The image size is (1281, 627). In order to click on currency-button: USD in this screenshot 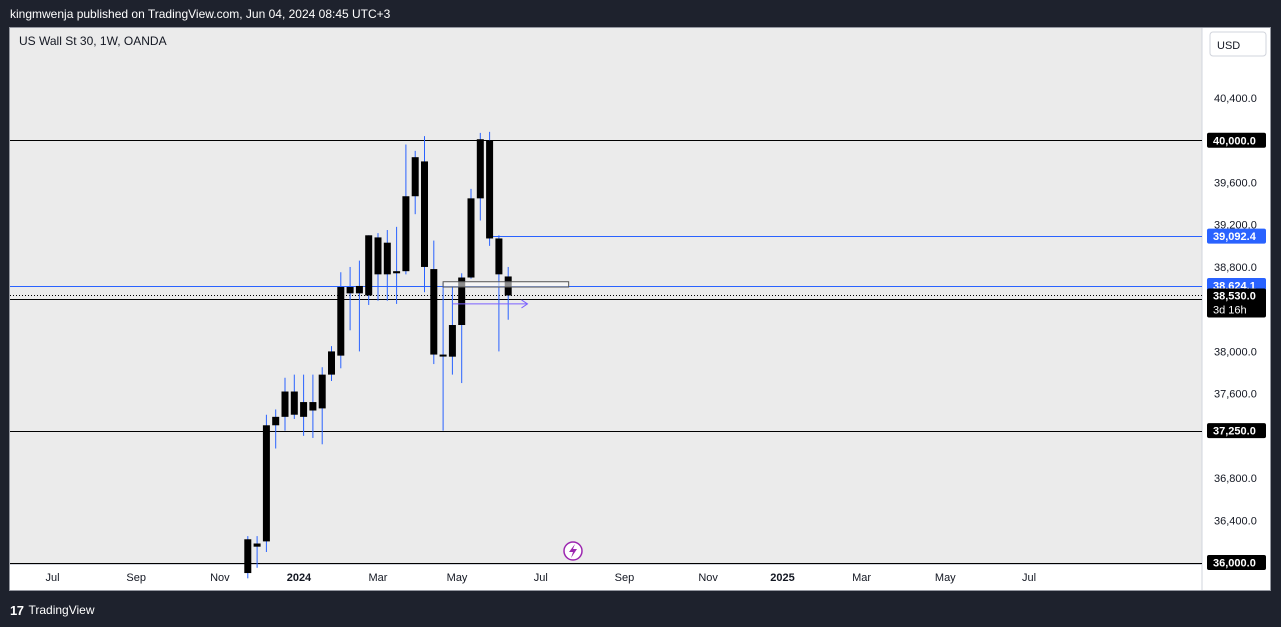, I will do `click(1238, 44)`.